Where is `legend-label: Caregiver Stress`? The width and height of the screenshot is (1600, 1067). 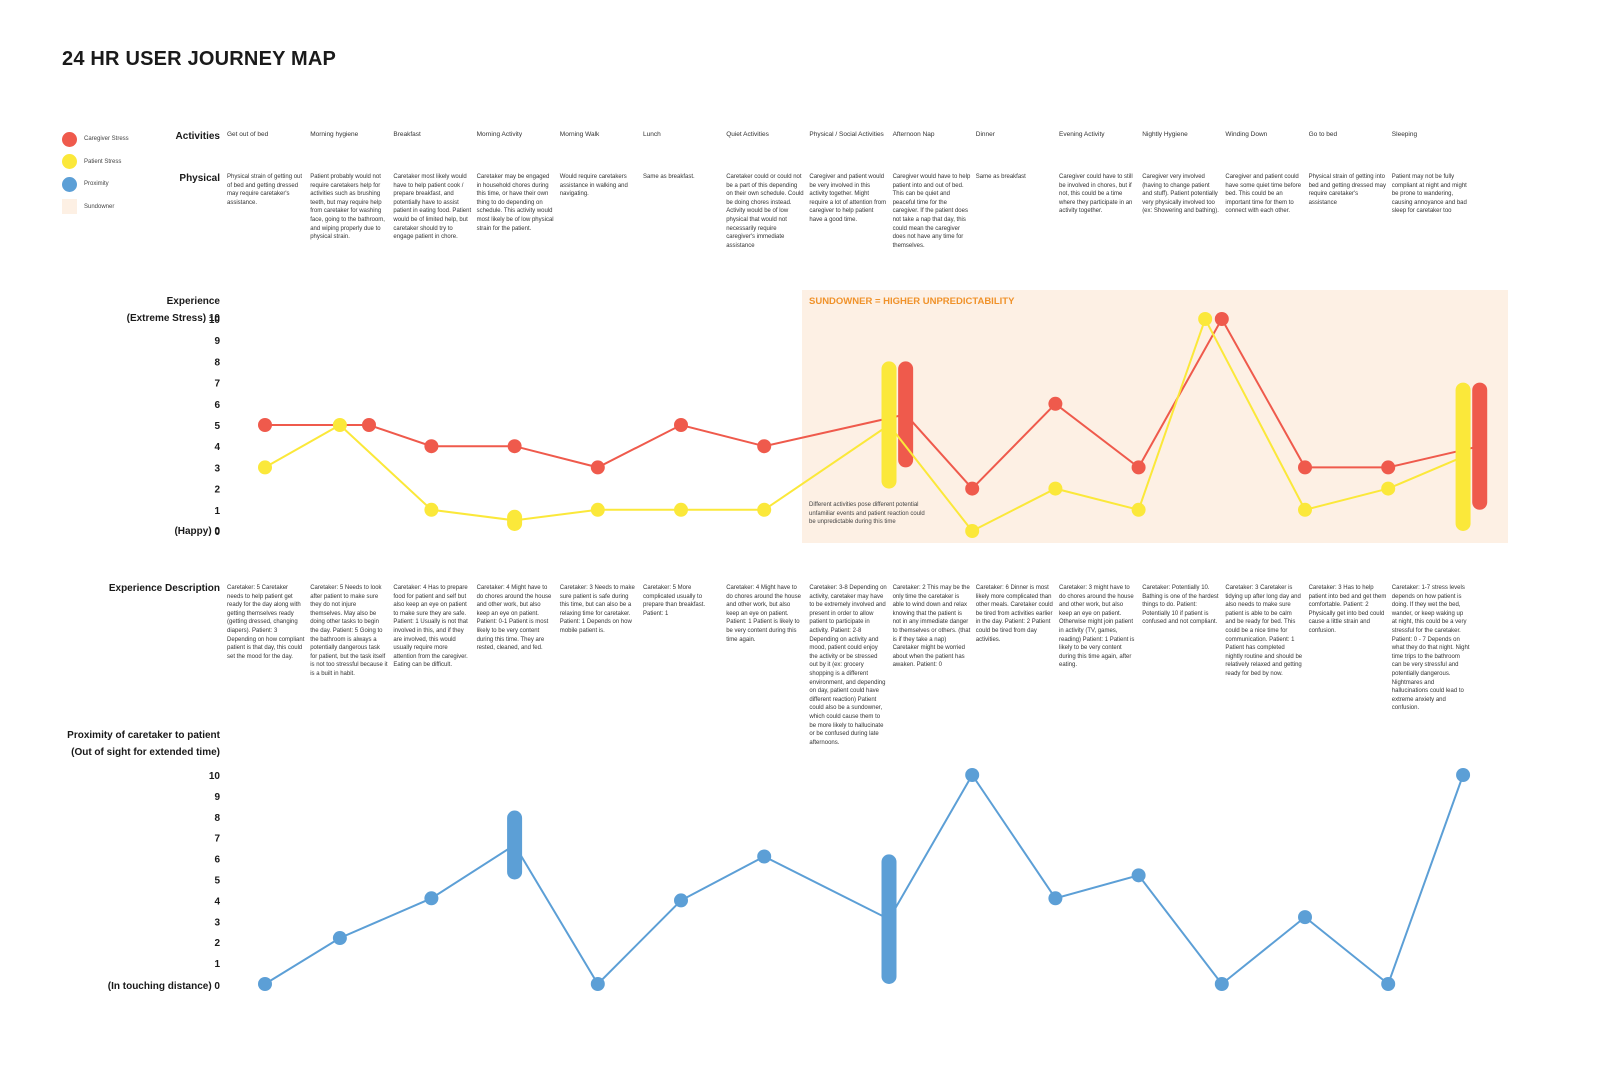
legend-label: Caregiver Stress is located at coordinates (106, 139).